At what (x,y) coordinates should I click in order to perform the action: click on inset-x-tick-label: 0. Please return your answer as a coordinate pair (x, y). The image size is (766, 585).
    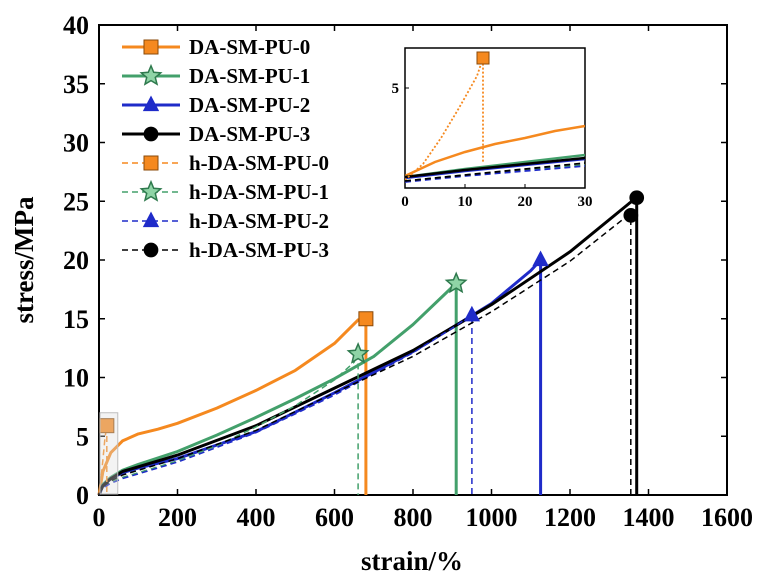
    Looking at the image, I should click on (405, 202).